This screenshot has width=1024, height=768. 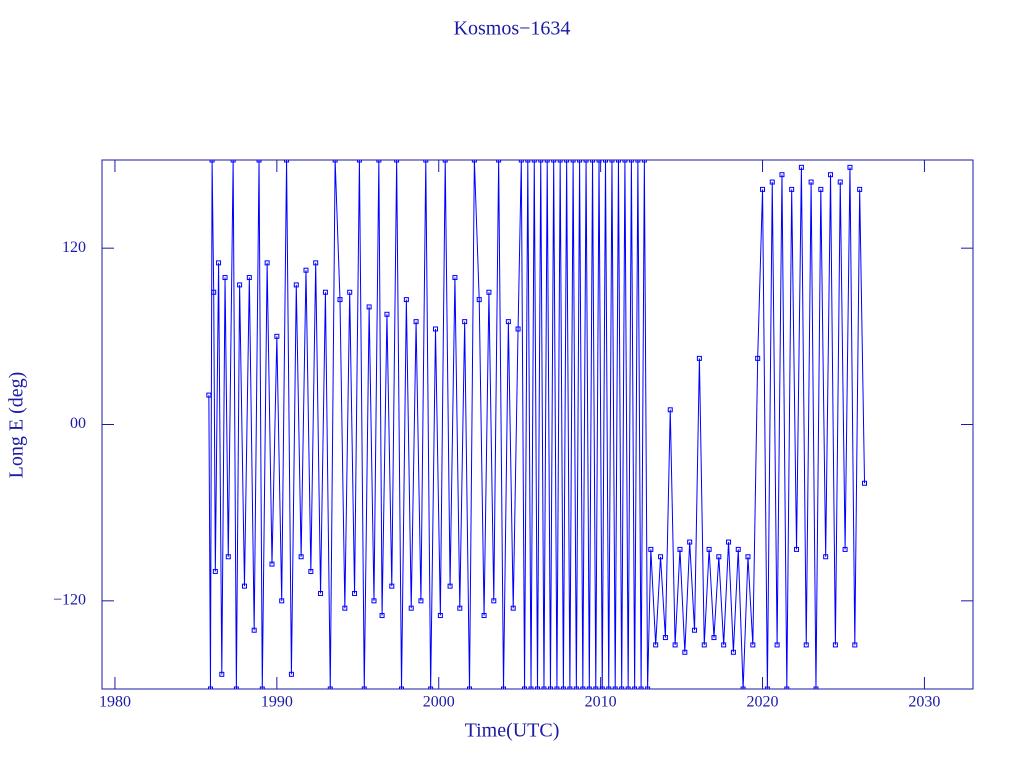 I want to click on y-tick-label: 120, so click(x=74, y=247).